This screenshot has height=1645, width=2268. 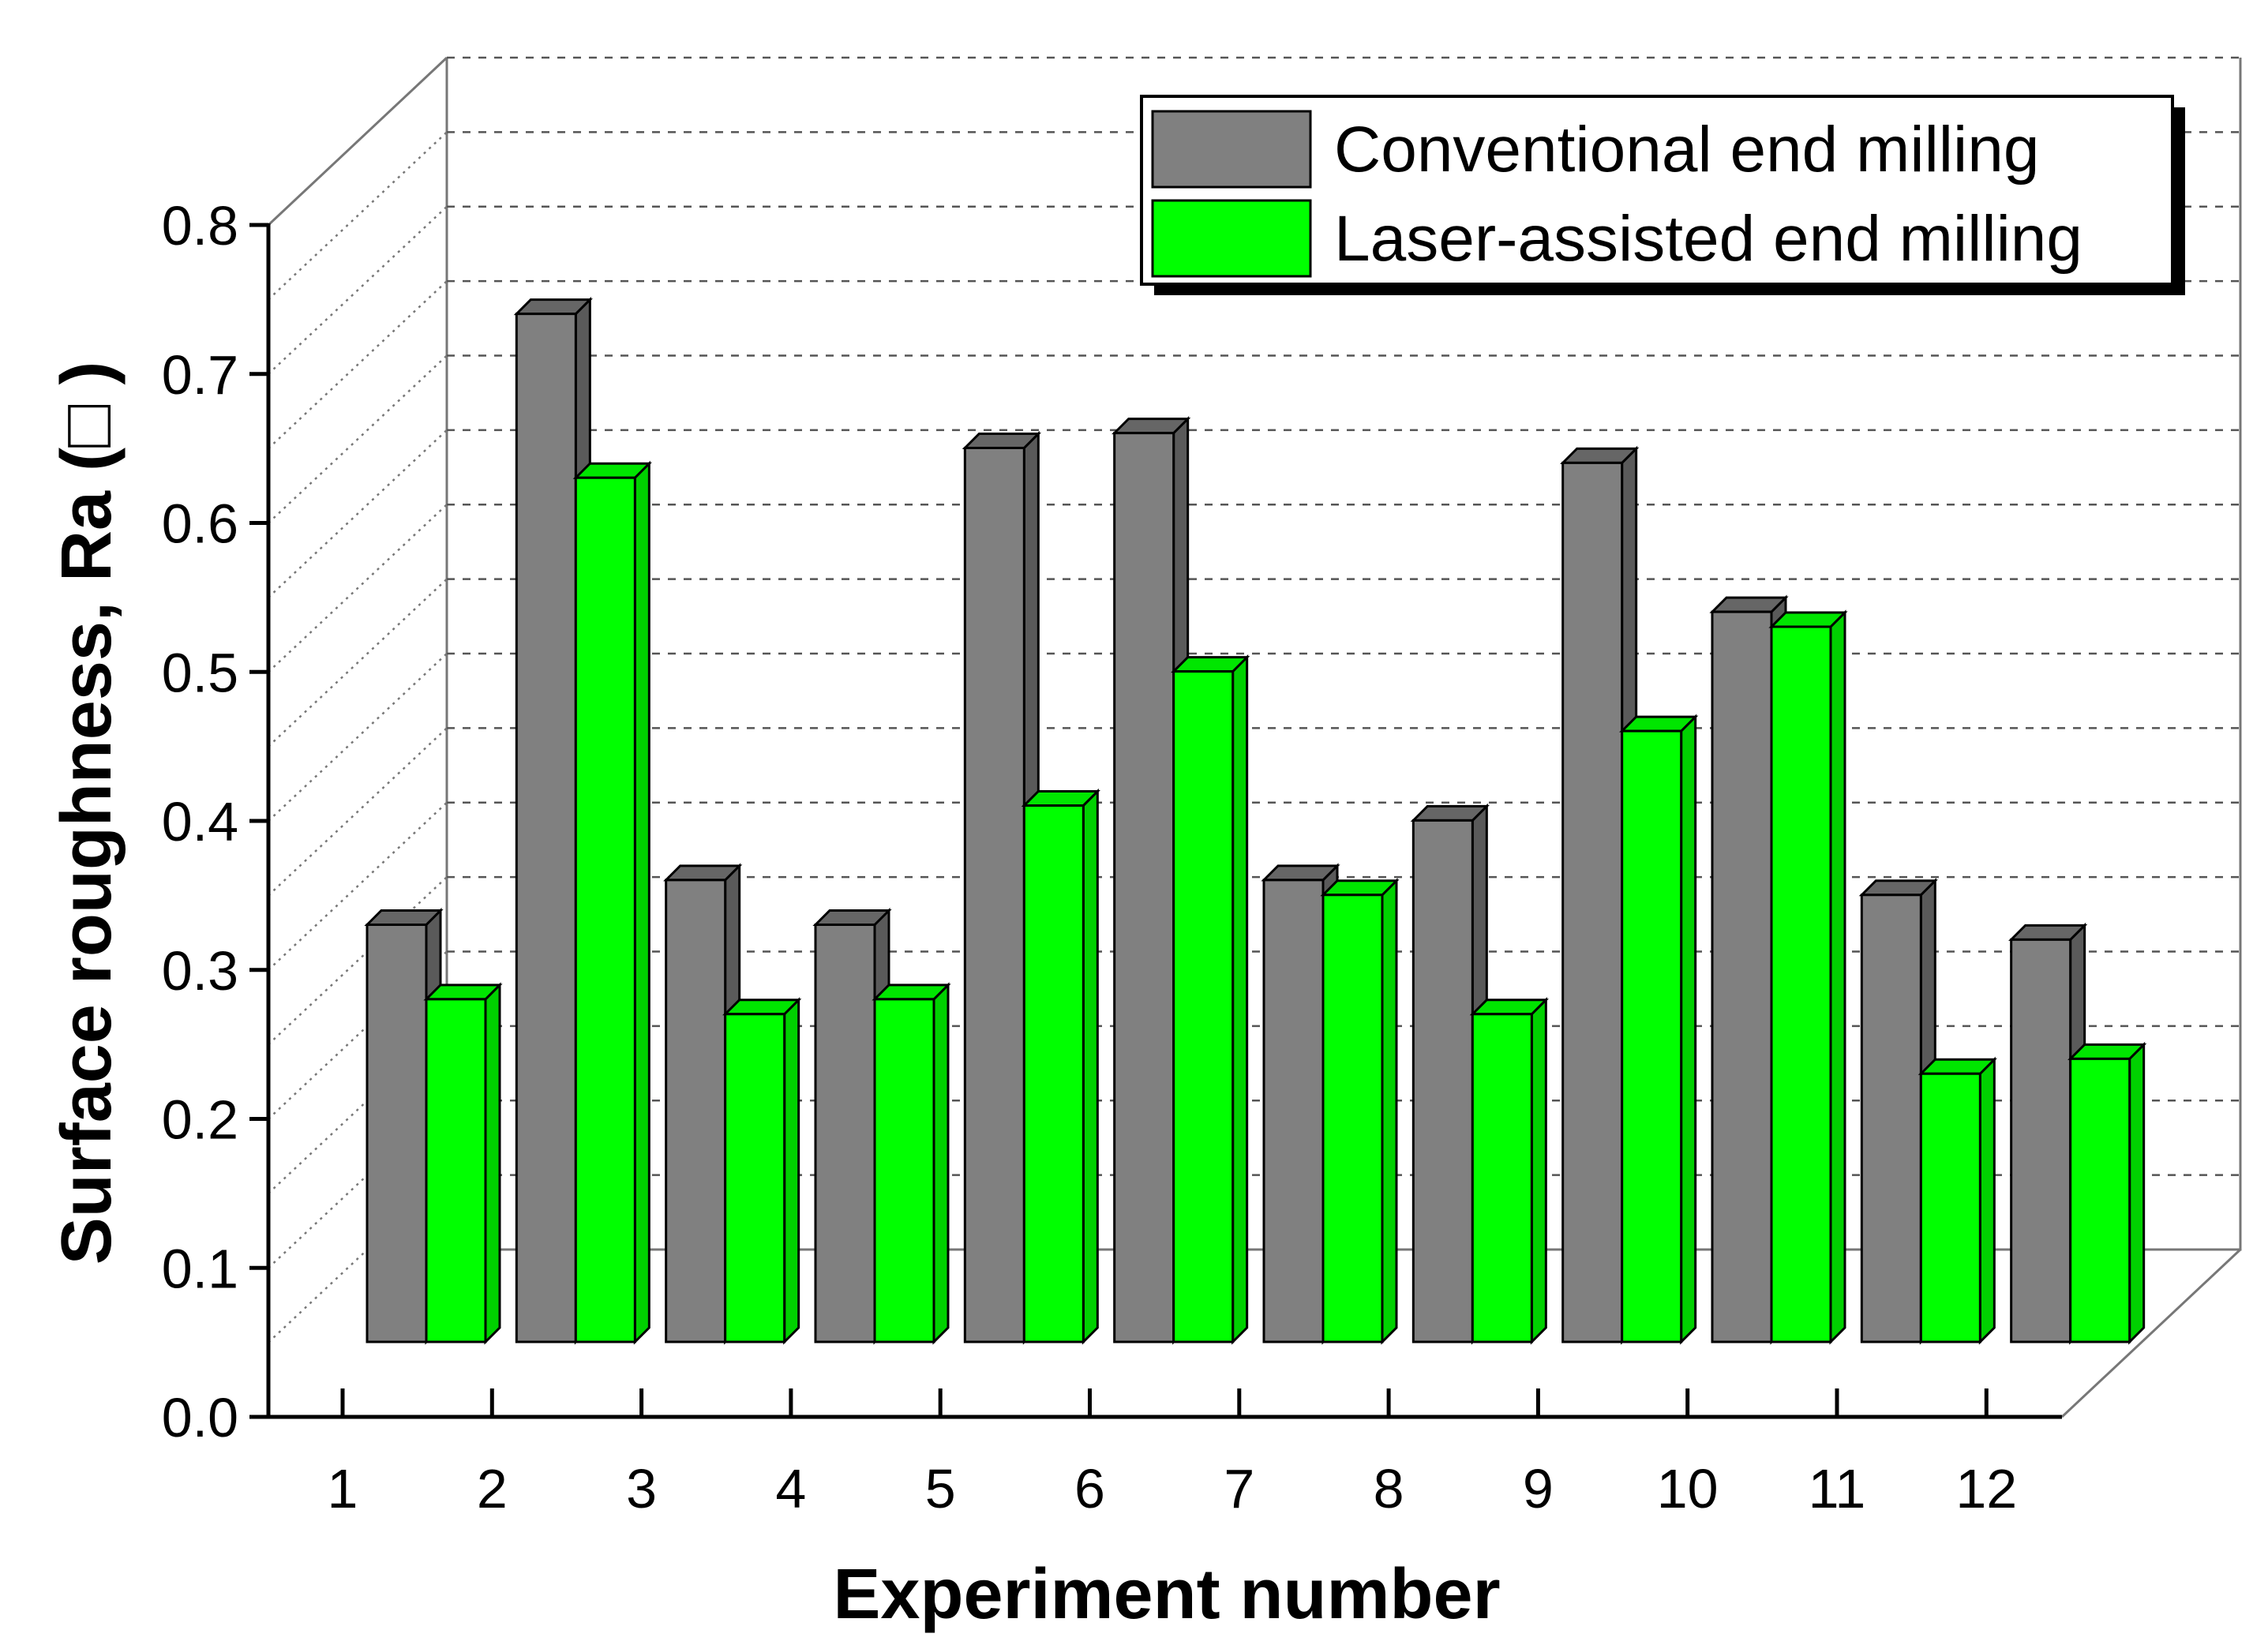 I want to click on bar-conventional-exp-11-front, so click(x=1891, y=1118).